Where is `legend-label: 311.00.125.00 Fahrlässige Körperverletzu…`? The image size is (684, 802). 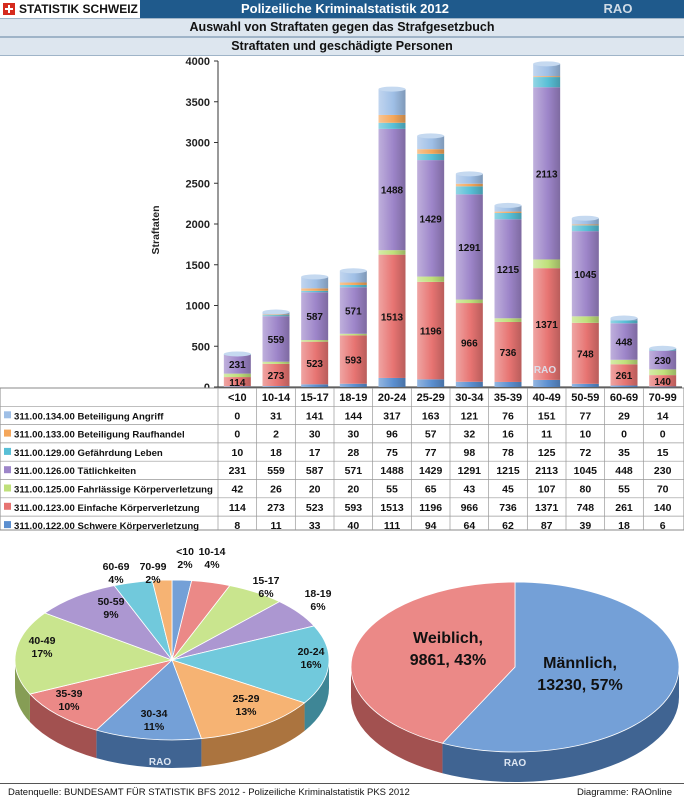
legend-label: 311.00.125.00 Fahrlässige Körperverletzu… is located at coordinates (113, 490).